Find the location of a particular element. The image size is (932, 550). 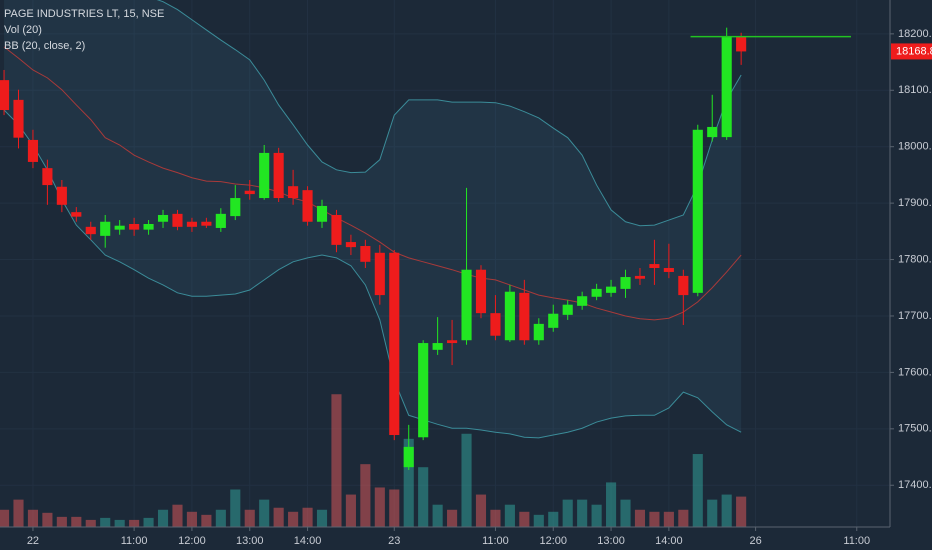

last-price-label: 18168.85 is located at coordinates (914, 51).